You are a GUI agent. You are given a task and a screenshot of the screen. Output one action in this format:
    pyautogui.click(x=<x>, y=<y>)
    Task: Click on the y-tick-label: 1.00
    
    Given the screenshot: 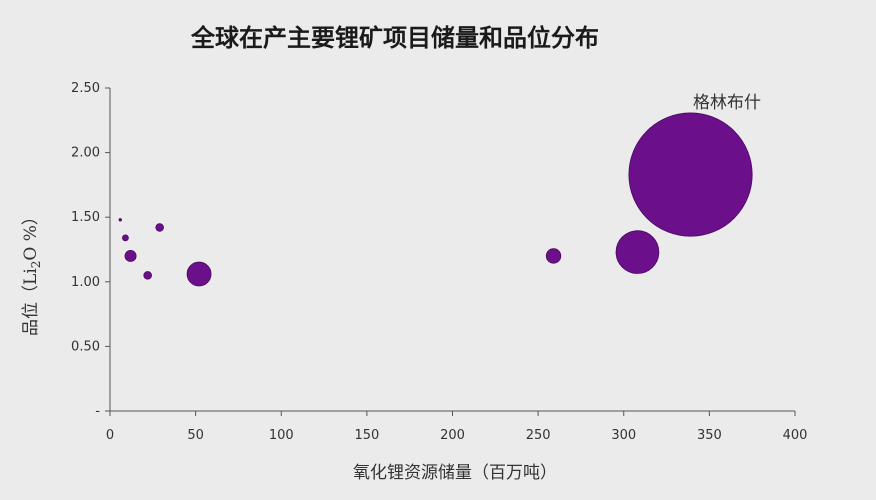 What is the action you would take?
    pyautogui.click(x=85, y=282)
    